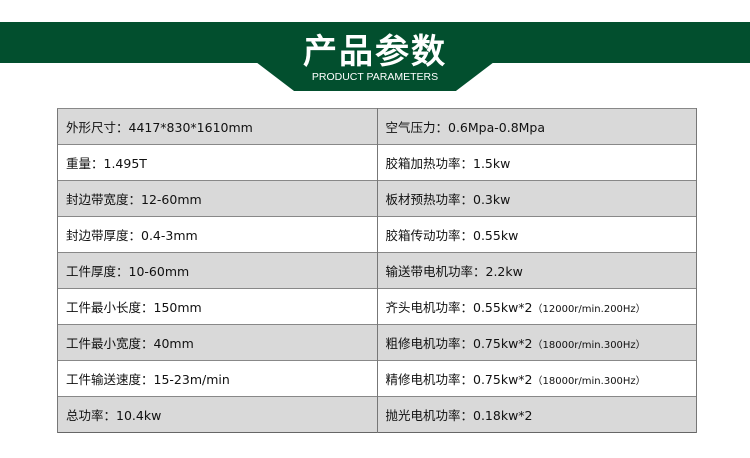 The image size is (750, 458). I want to click on param-text: 总功率：10.4kw, so click(114, 415).